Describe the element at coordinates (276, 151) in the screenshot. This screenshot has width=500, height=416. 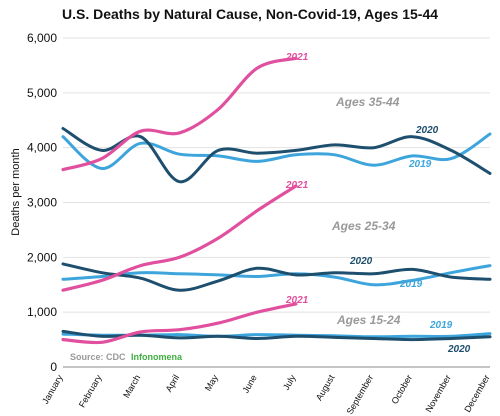
I see `series-line-ages-35-44-2019` at that location.